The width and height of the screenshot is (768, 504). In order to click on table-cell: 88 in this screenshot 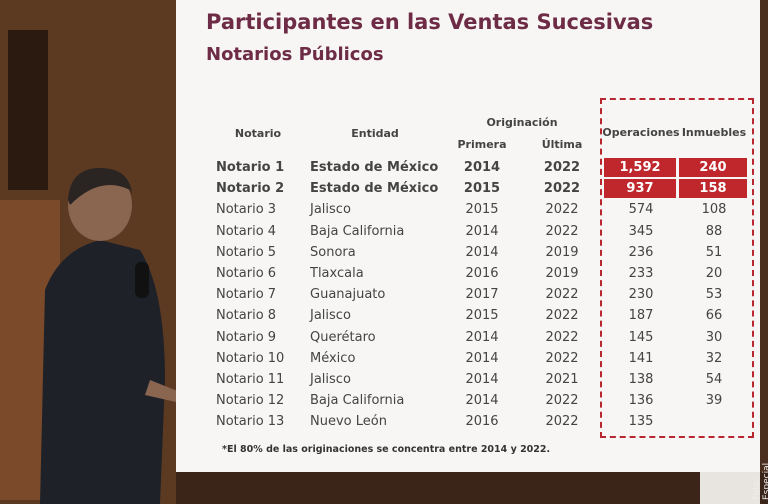, I will do `click(714, 231)`.